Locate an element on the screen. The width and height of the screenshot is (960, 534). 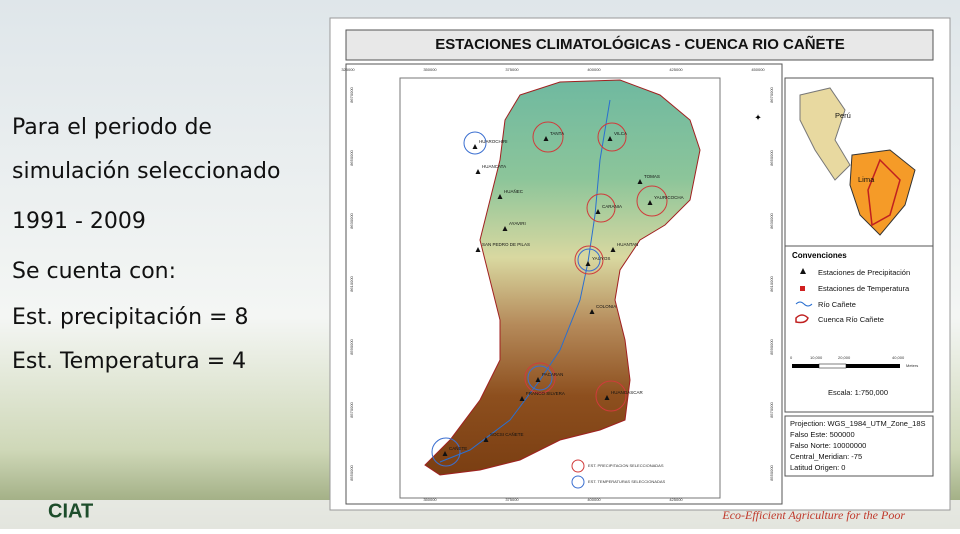
inset-lima is located at coordinates (882, 192).